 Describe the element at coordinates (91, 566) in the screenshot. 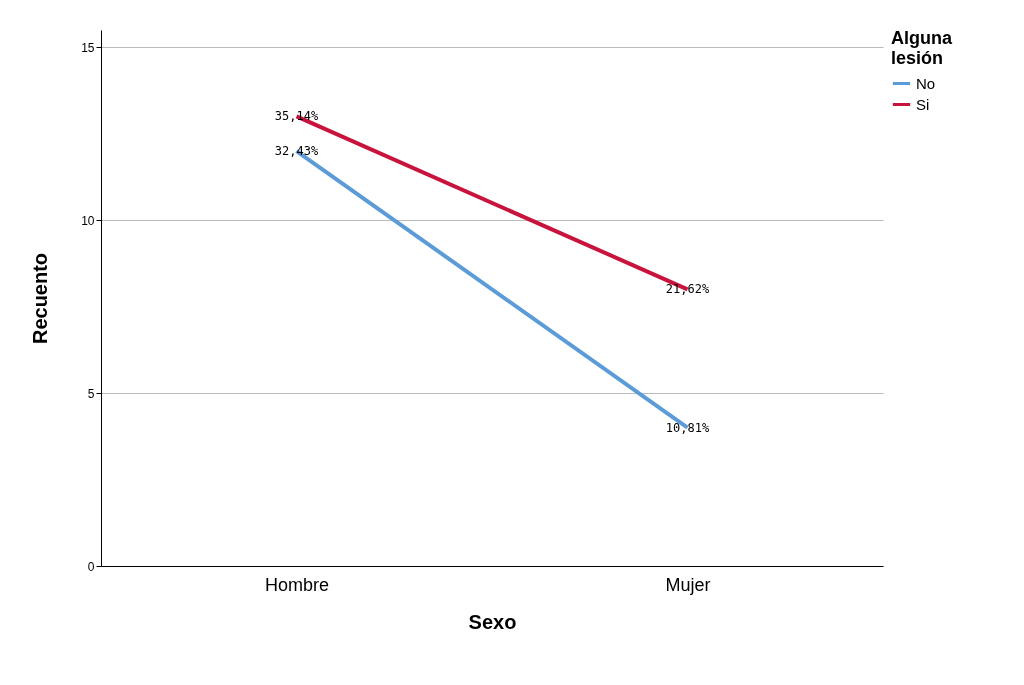

I see `y-tick-label: 0` at that location.